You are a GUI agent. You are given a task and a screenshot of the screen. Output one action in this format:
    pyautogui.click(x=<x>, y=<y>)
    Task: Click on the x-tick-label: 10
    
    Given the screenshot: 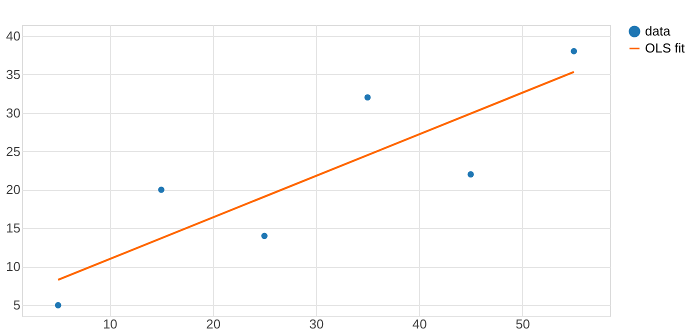 What is the action you would take?
    pyautogui.click(x=110, y=324)
    